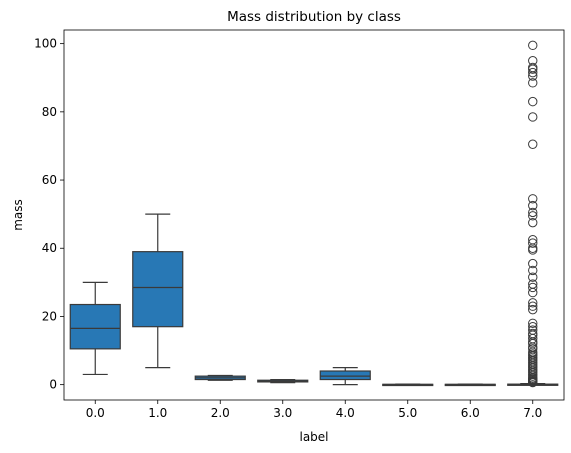  Describe the element at coordinates (532, 413) in the screenshot. I see `x-tick-label: 7.0` at that location.